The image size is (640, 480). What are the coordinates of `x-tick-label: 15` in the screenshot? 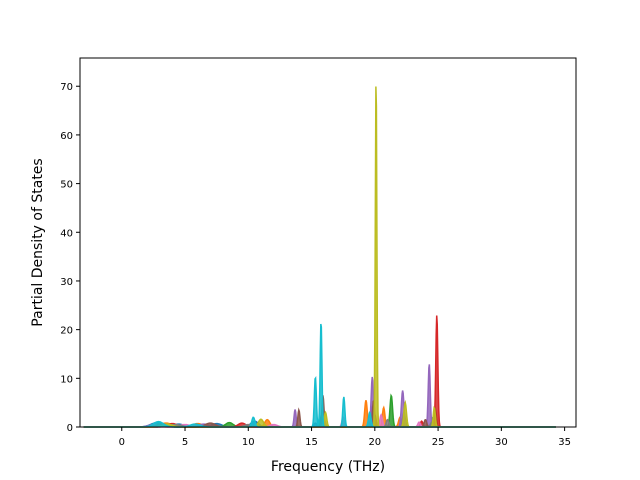 It's located at (311, 442).